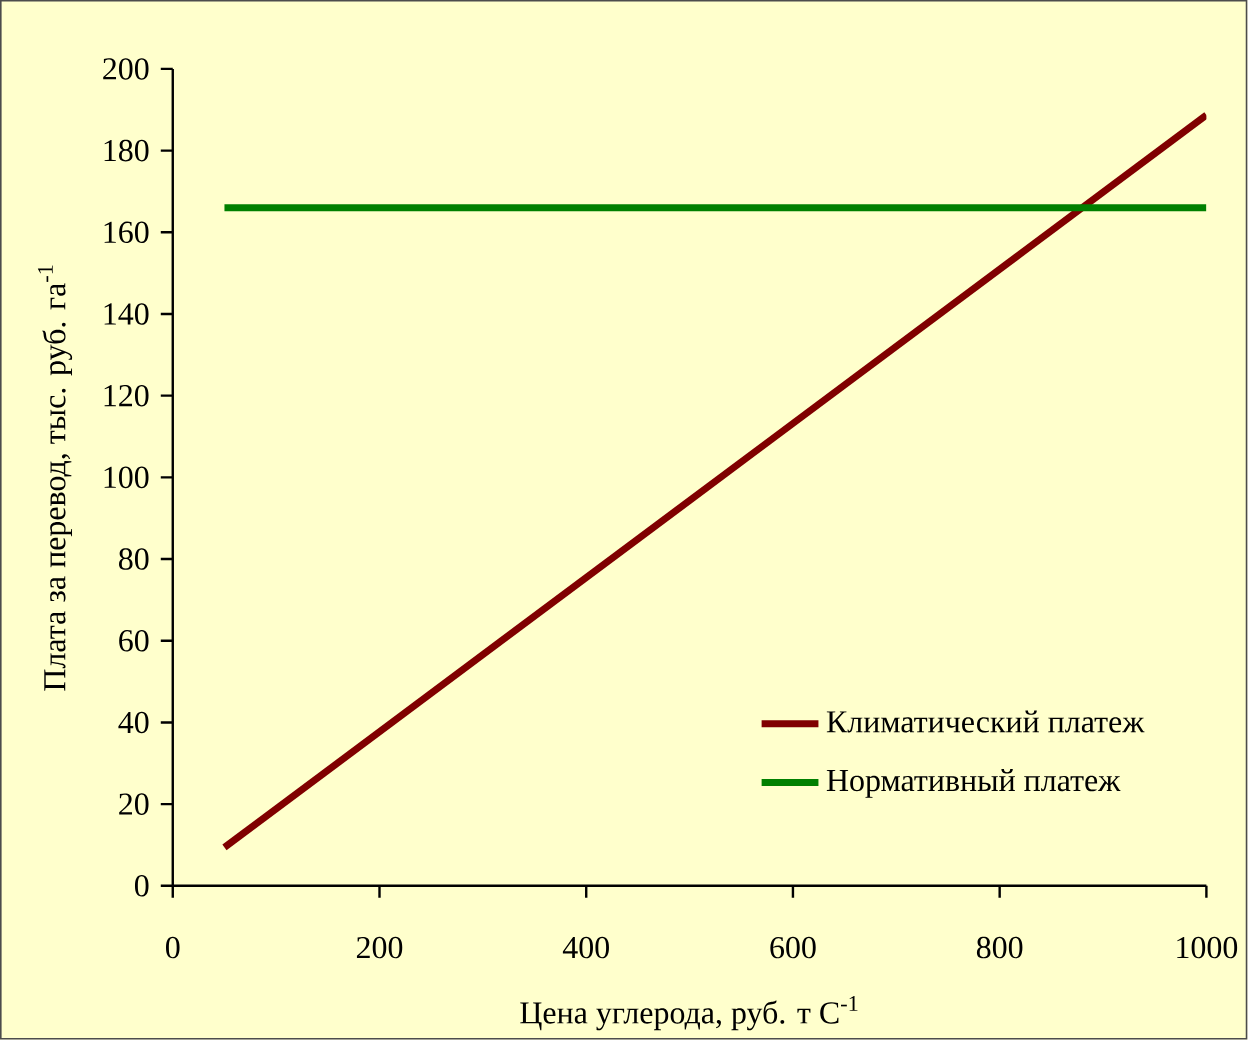 This screenshot has height=1041, width=1249. I want to click on y-tick-label: 140, so click(126, 314).